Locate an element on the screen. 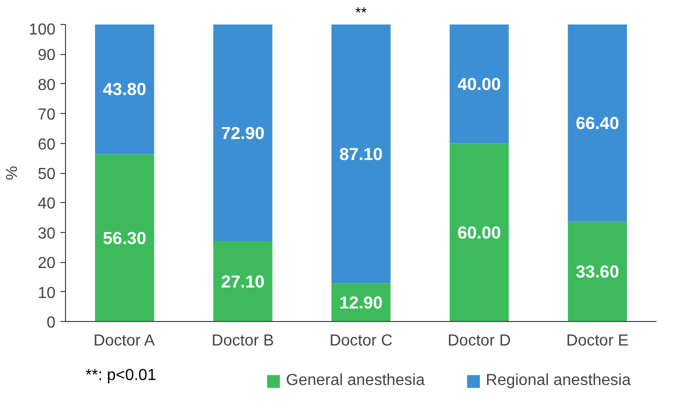 The image size is (682, 418). text: 72.90 is located at coordinates (242, 132).